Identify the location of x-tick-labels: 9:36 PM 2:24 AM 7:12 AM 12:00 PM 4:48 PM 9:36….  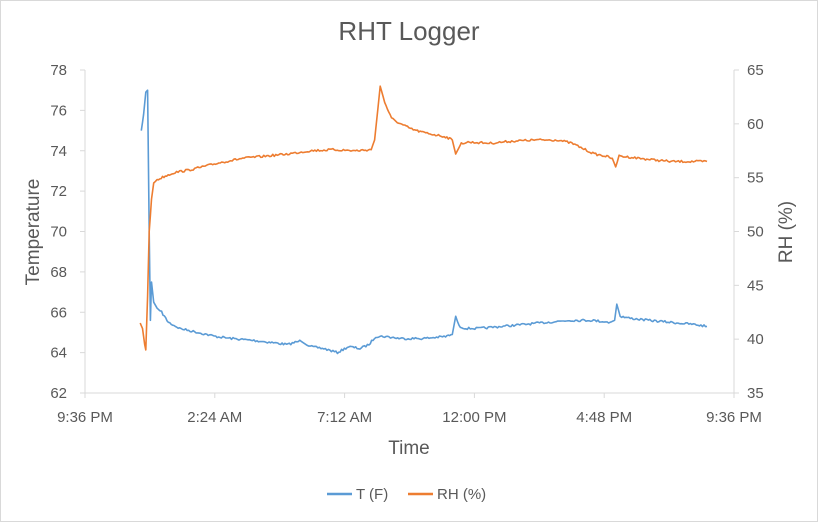
(409, 409).